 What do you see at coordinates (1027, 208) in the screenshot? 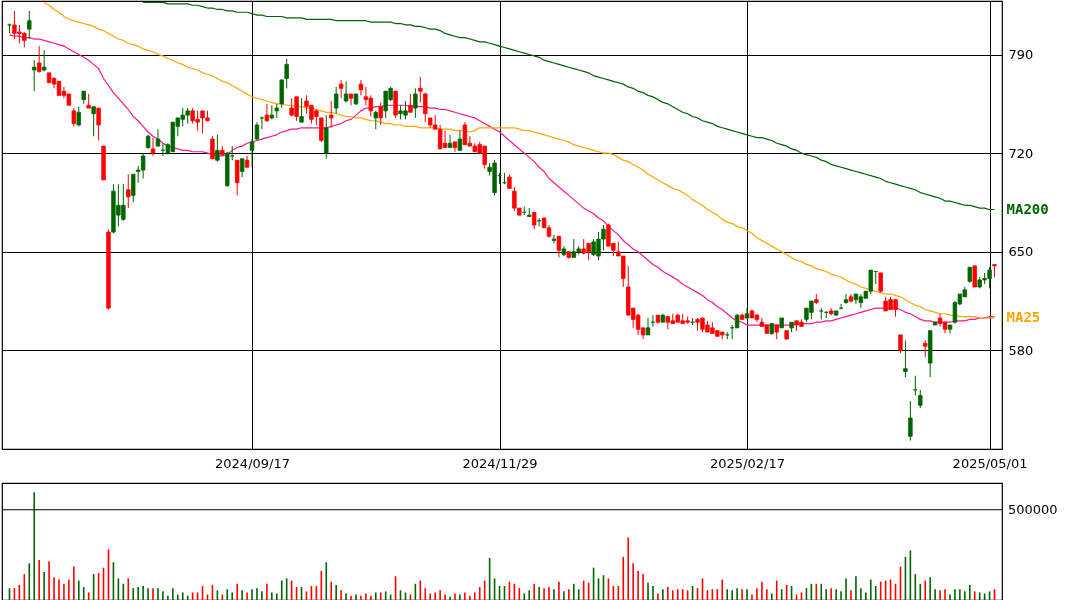
I see `series-label: MA200` at bounding box center [1027, 208].